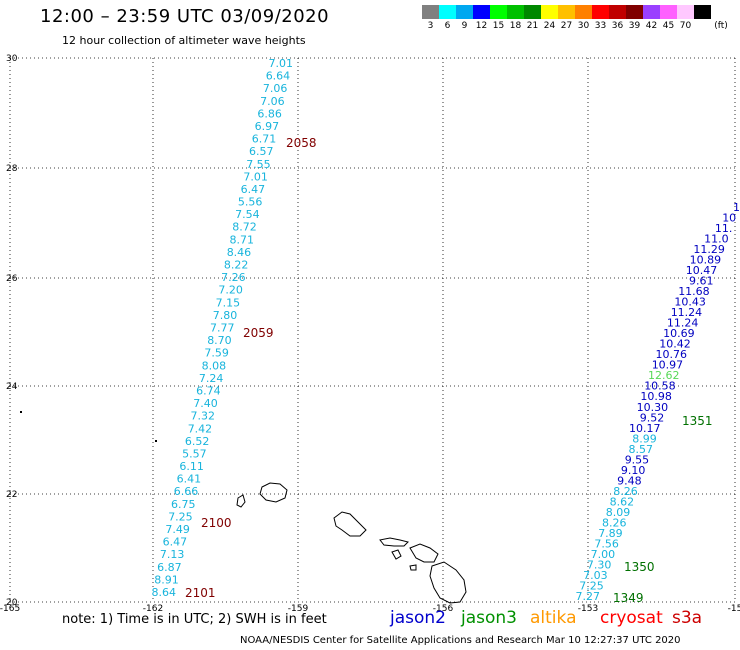  I want to click on wave-height-value: 10.30, so click(653, 407).